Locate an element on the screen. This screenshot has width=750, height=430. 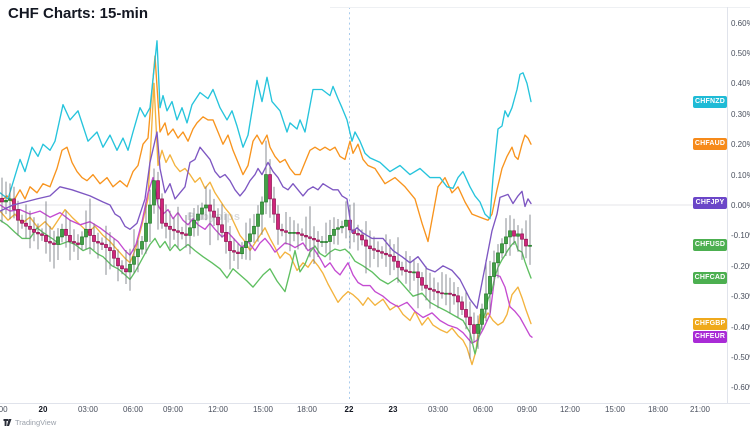
attribution: TradingView is located at coordinates (29, 422).